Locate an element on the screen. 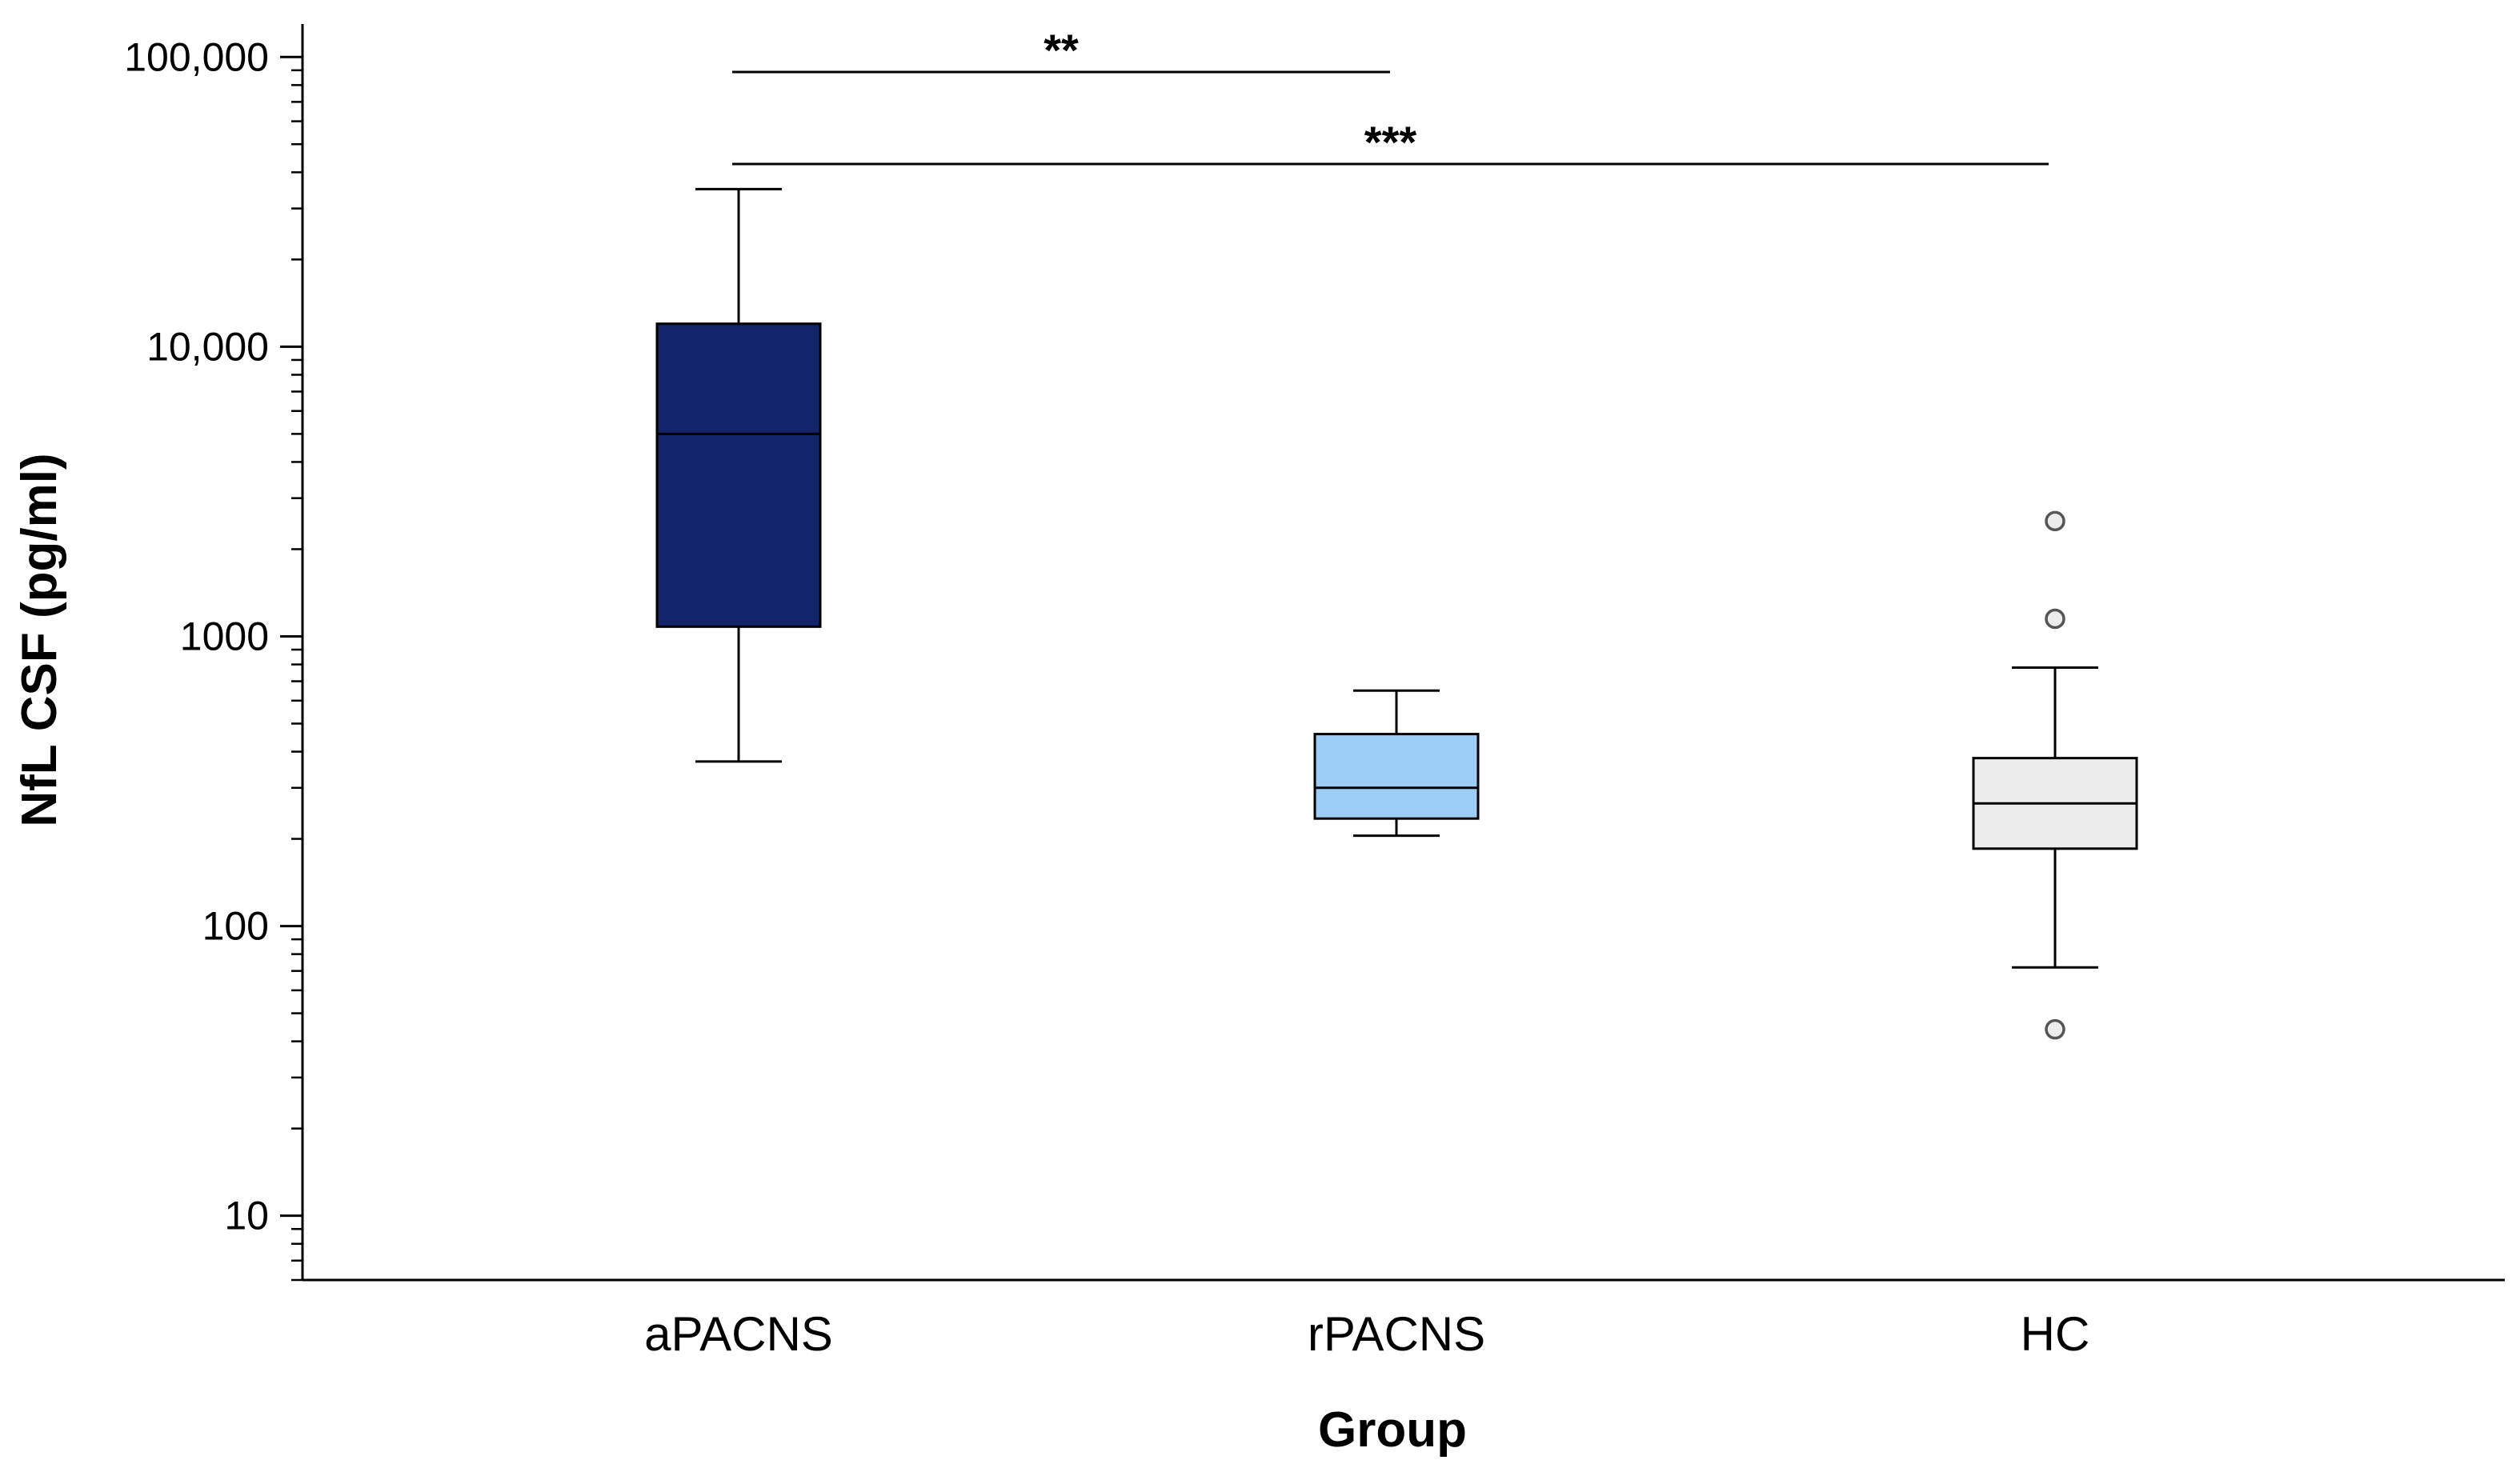 This screenshot has width=2520, height=1484. y-tick-label: 100,000 is located at coordinates (196, 56).